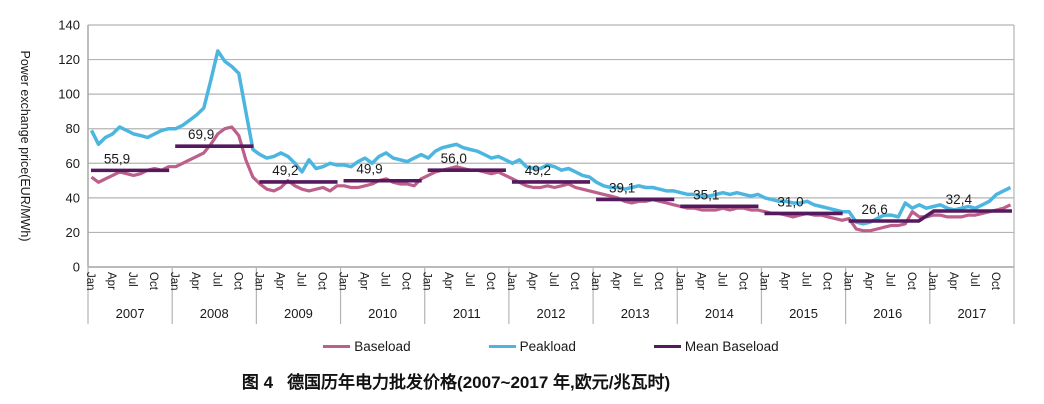 The image size is (1044, 404). What do you see at coordinates (622, 187) in the screenshot?
I see `mean-value-label: 39,1` at bounding box center [622, 187].